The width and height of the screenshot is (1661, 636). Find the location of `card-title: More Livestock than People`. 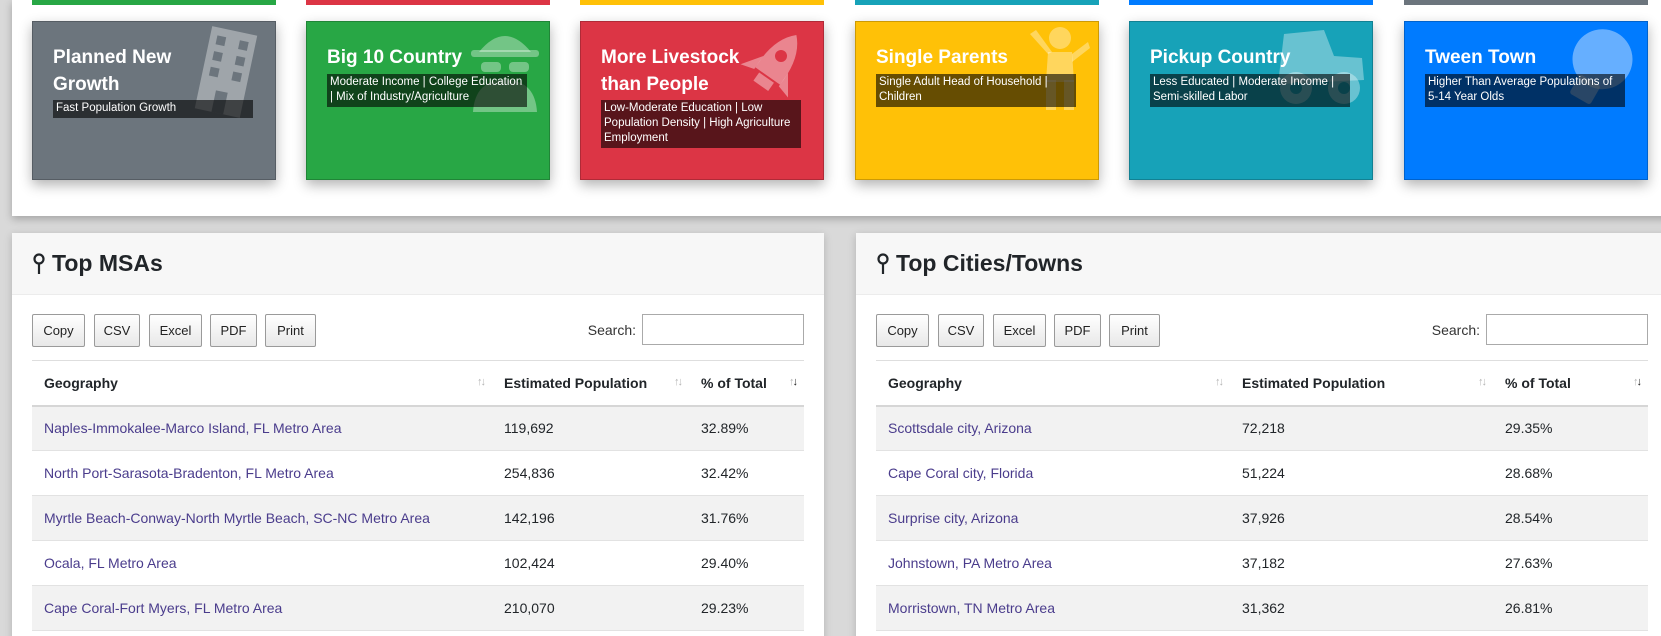

card-title: More Livestock than People is located at coordinates (670, 71).